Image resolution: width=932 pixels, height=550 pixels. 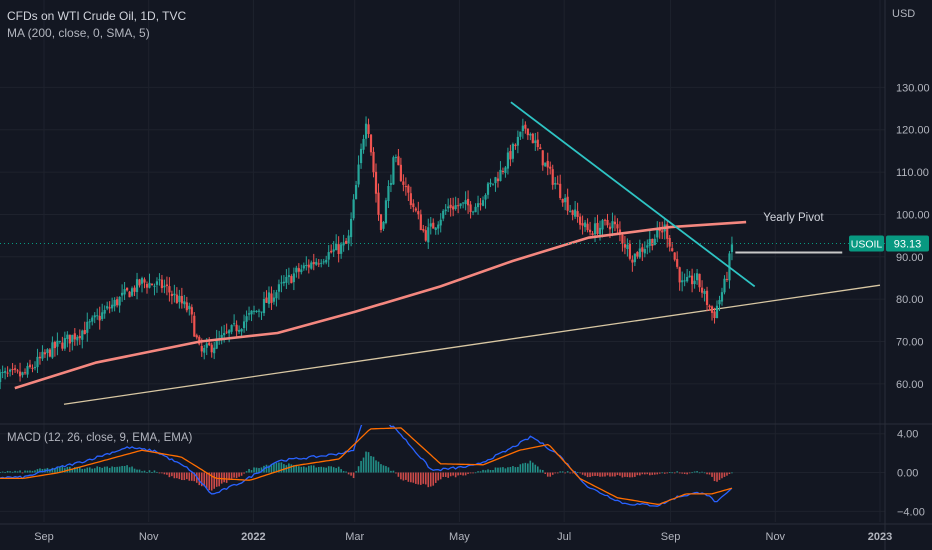 I want to click on macd-signal-line, so click(x=366, y=466).